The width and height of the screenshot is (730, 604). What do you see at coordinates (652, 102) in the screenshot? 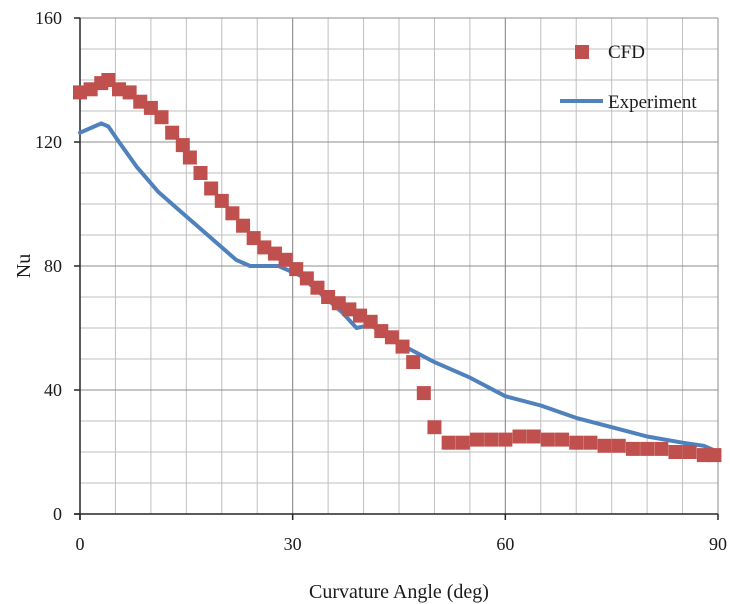
I see `legend-experiment-label: Experiment` at bounding box center [652, 102].